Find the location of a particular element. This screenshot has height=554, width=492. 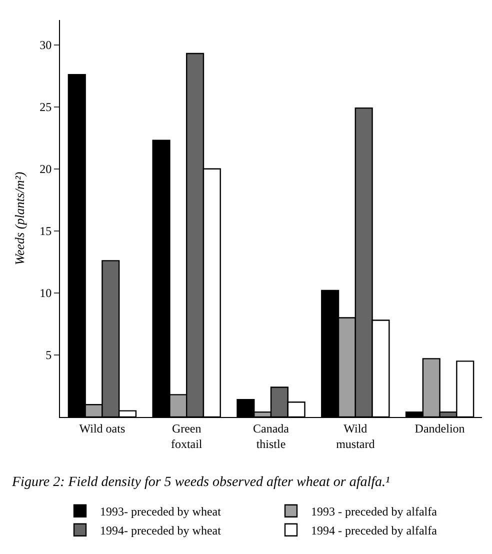

y-tick-label: 5 is located at coordinates (49, 355).